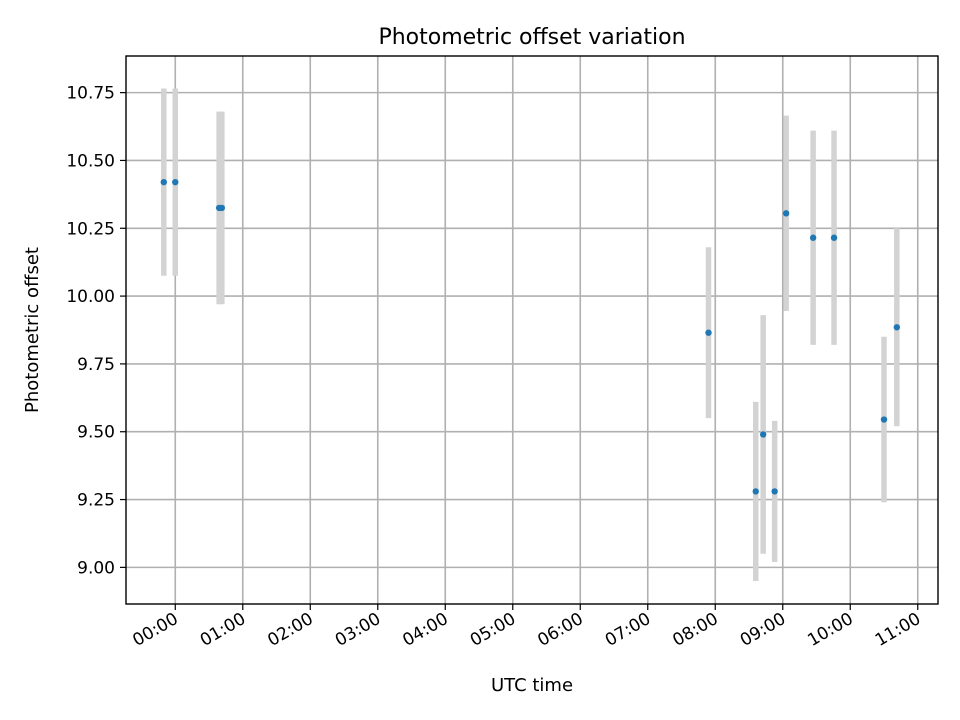 The image size is (960, 720). What do you see at coordinates (90, 161) in the screenshot?
I see `y-tick-label: 10.50` at bounding box center [90, 161].